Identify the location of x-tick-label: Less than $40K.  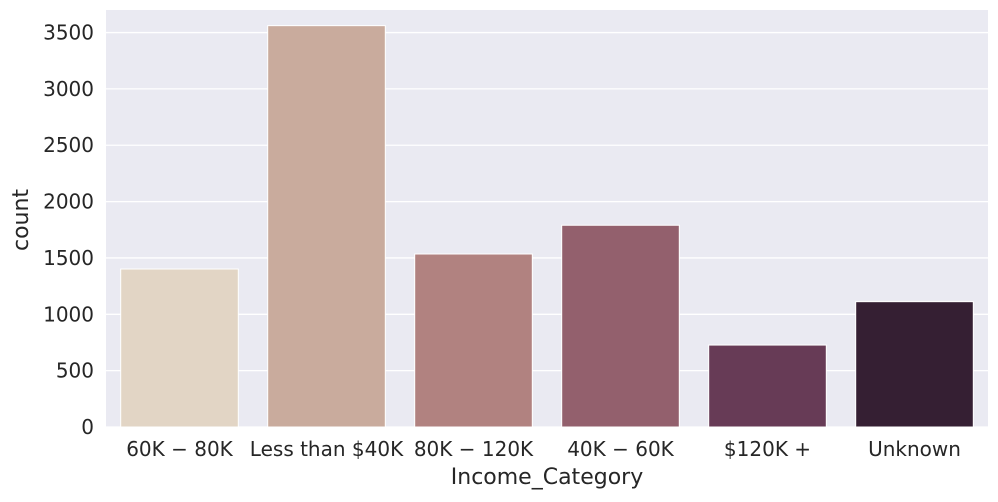
(327, 449).